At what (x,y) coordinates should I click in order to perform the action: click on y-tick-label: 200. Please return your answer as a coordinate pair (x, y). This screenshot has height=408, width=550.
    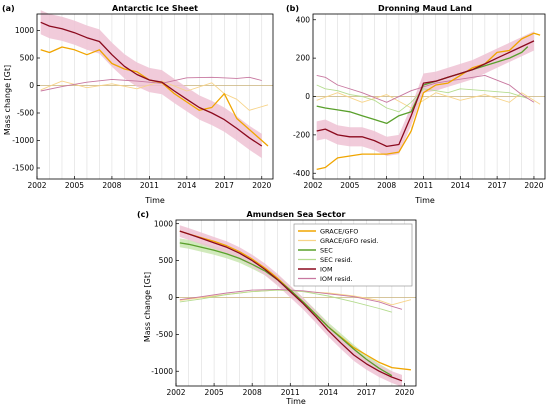
    Looking at the image, I should click on (303, 58).